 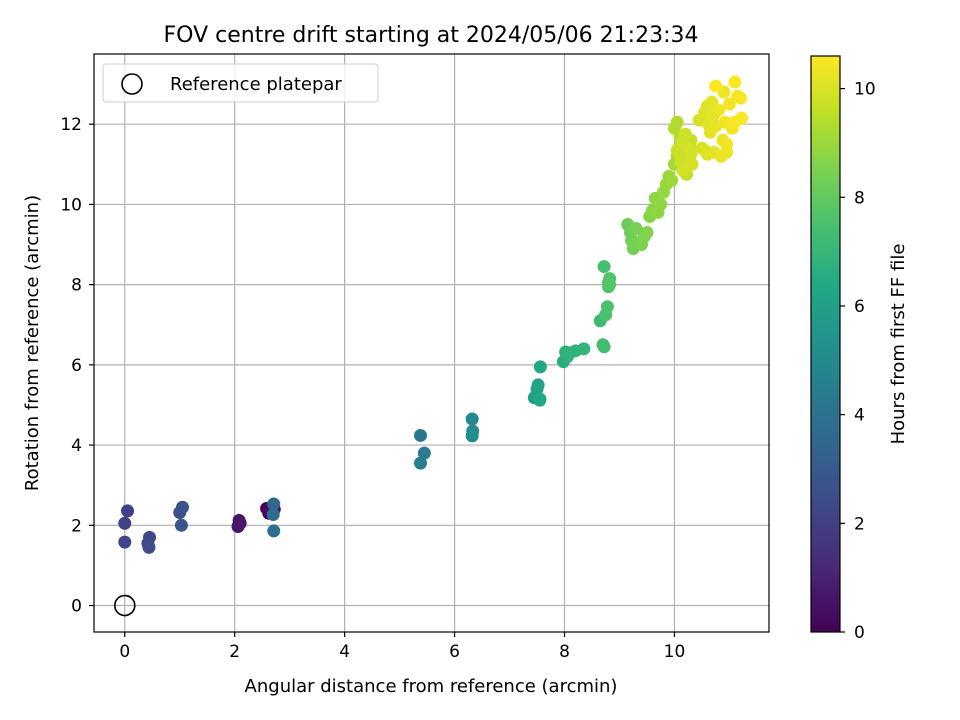 I want to click on legend: Reference platepar, so click(x=240, y=83).